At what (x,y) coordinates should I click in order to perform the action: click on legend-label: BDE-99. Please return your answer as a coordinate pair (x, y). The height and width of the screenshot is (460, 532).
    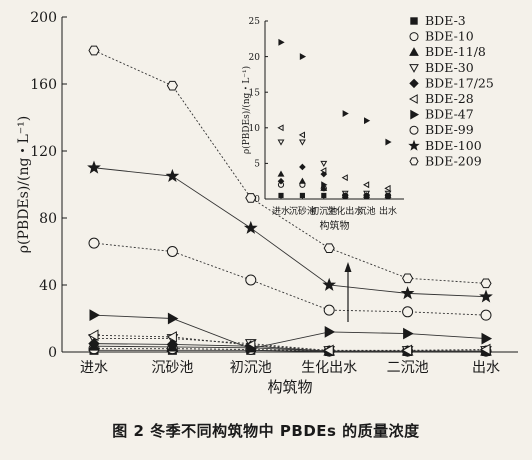
    Looking at the image, I should click on (449, 129).